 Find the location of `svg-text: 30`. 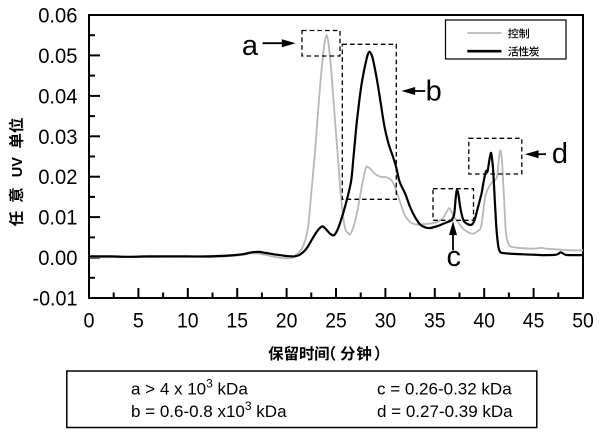

svg-text: 30 is located at coordinates (386, 320).